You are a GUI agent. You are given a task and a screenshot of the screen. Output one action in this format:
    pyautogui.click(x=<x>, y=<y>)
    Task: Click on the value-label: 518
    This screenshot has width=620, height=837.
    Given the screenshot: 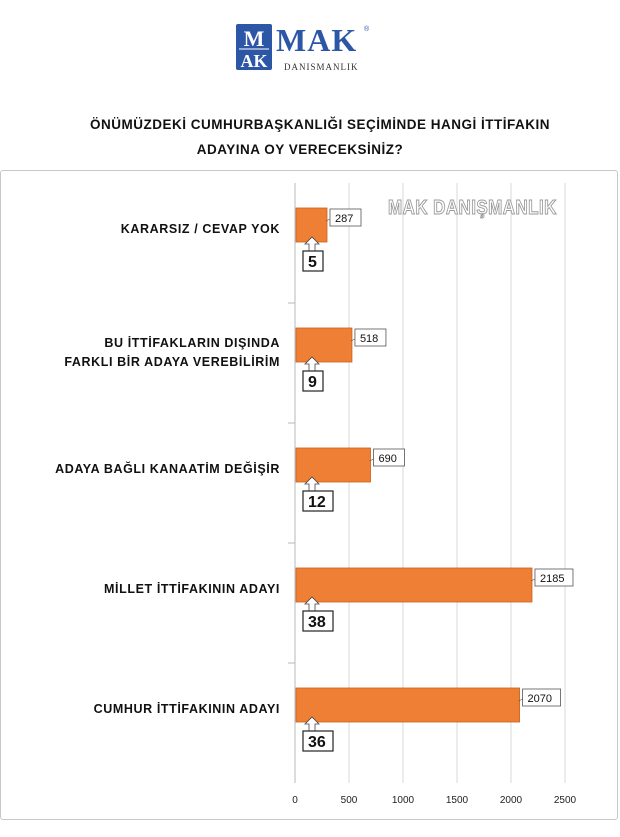 What is the action you would take?
    pyautogui.click(x=369, y=339)
    